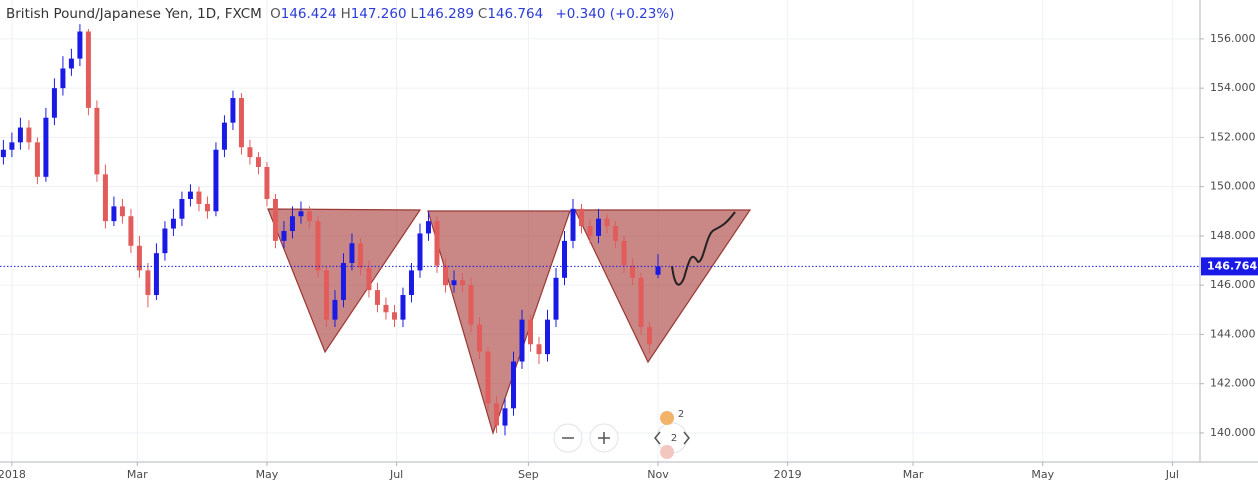 Image resolution: width=1258 pixels, height=484 pixels. What do you see at coordinates (528, 474) in the screenshot?
I see `x-tick-label: Sep` at bounding box center [528, 474].